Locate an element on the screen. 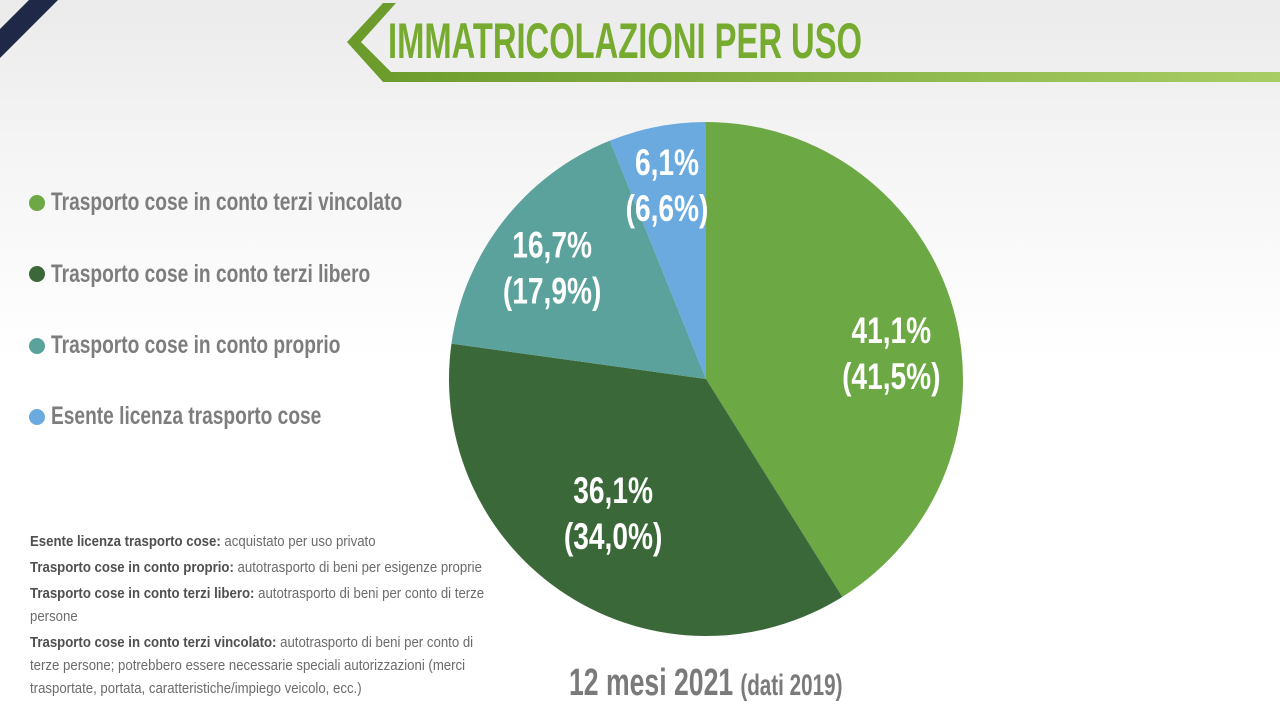 The image size is (1280, 721). period-caption: 12 mesi 2021 (dati 2019) is located at coordinates (705, 684).